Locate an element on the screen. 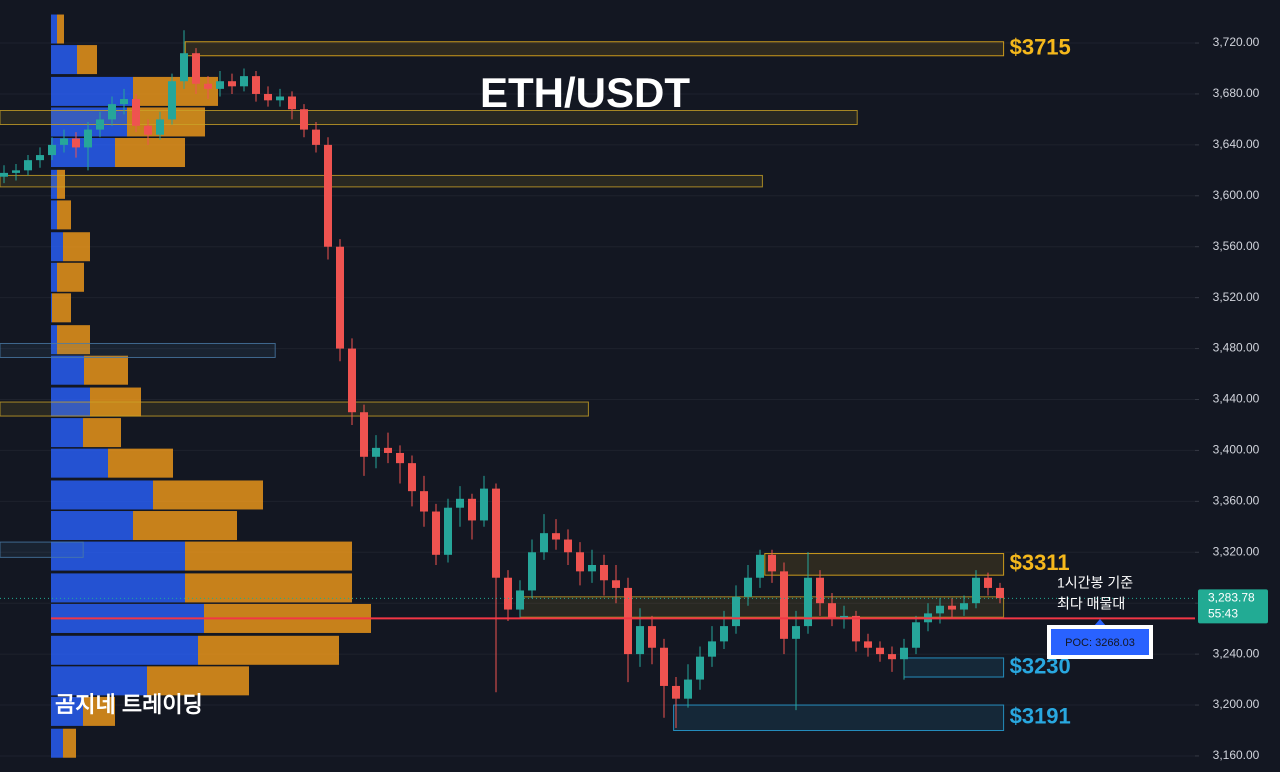 Image resolution: width=1280 pixels, height=772 pixels. poc-label: POC: 3268.03 is located at coordinates (1100, 643).